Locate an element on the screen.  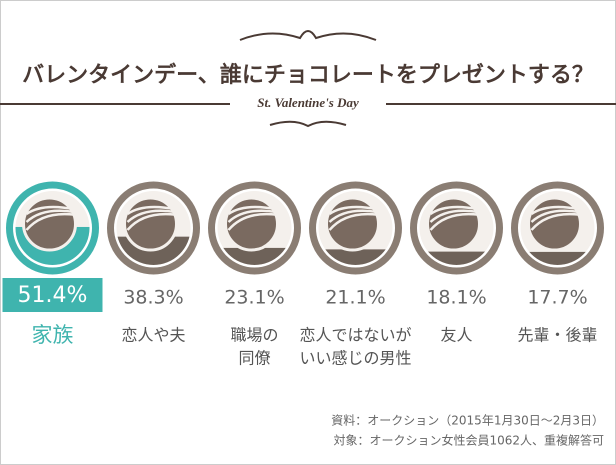
category-label: いい感じの男性 is located at coordinates (355, 358).